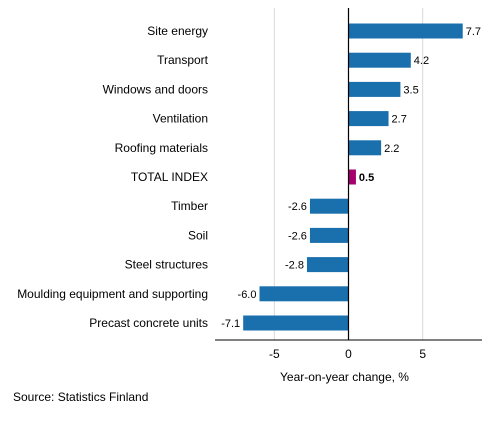 The image size is (493, 421). What do you see at coordinates (421, 61) in the screenshot?
I see `value-label: 4.2` at bounding box center [421, 61].